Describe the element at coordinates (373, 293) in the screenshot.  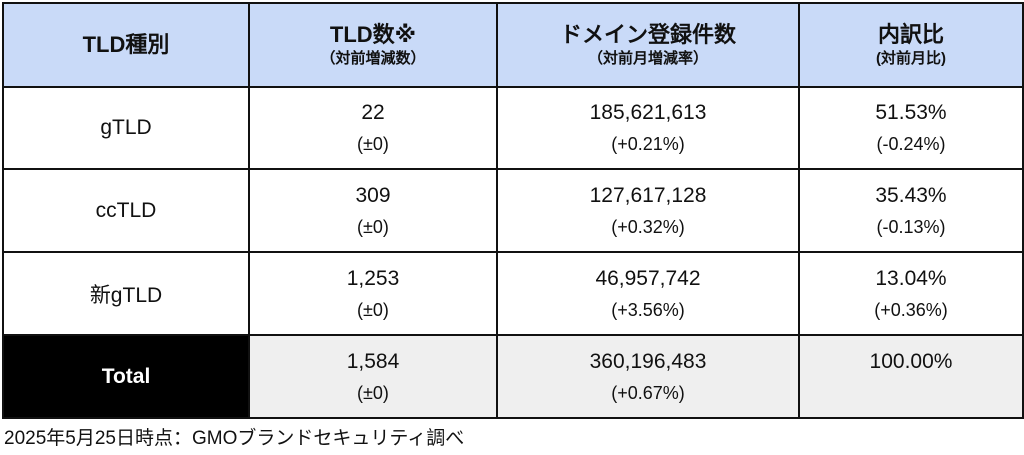
I see `tld-count-cell: 1,253 (±0)` at that location.